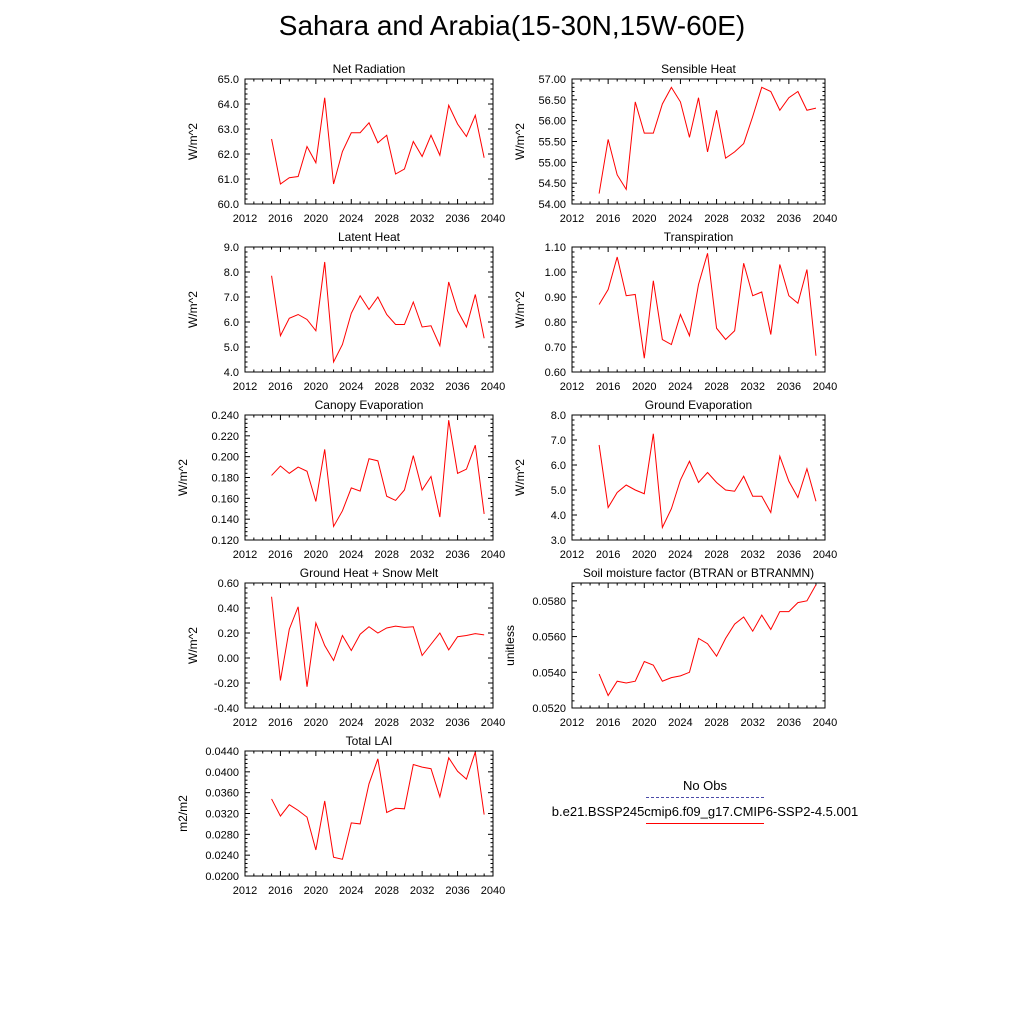  Describe the element at coordinates (369, 573) in the screenshot. I see `panel-title: Ground Heat + Snow Melt` at that location.